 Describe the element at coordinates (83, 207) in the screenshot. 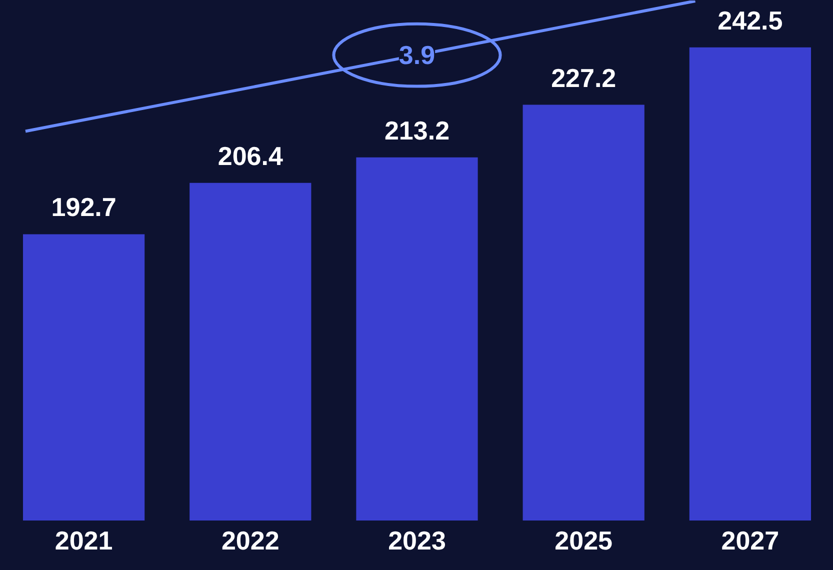

I see `data-label: 192.7` at that location.